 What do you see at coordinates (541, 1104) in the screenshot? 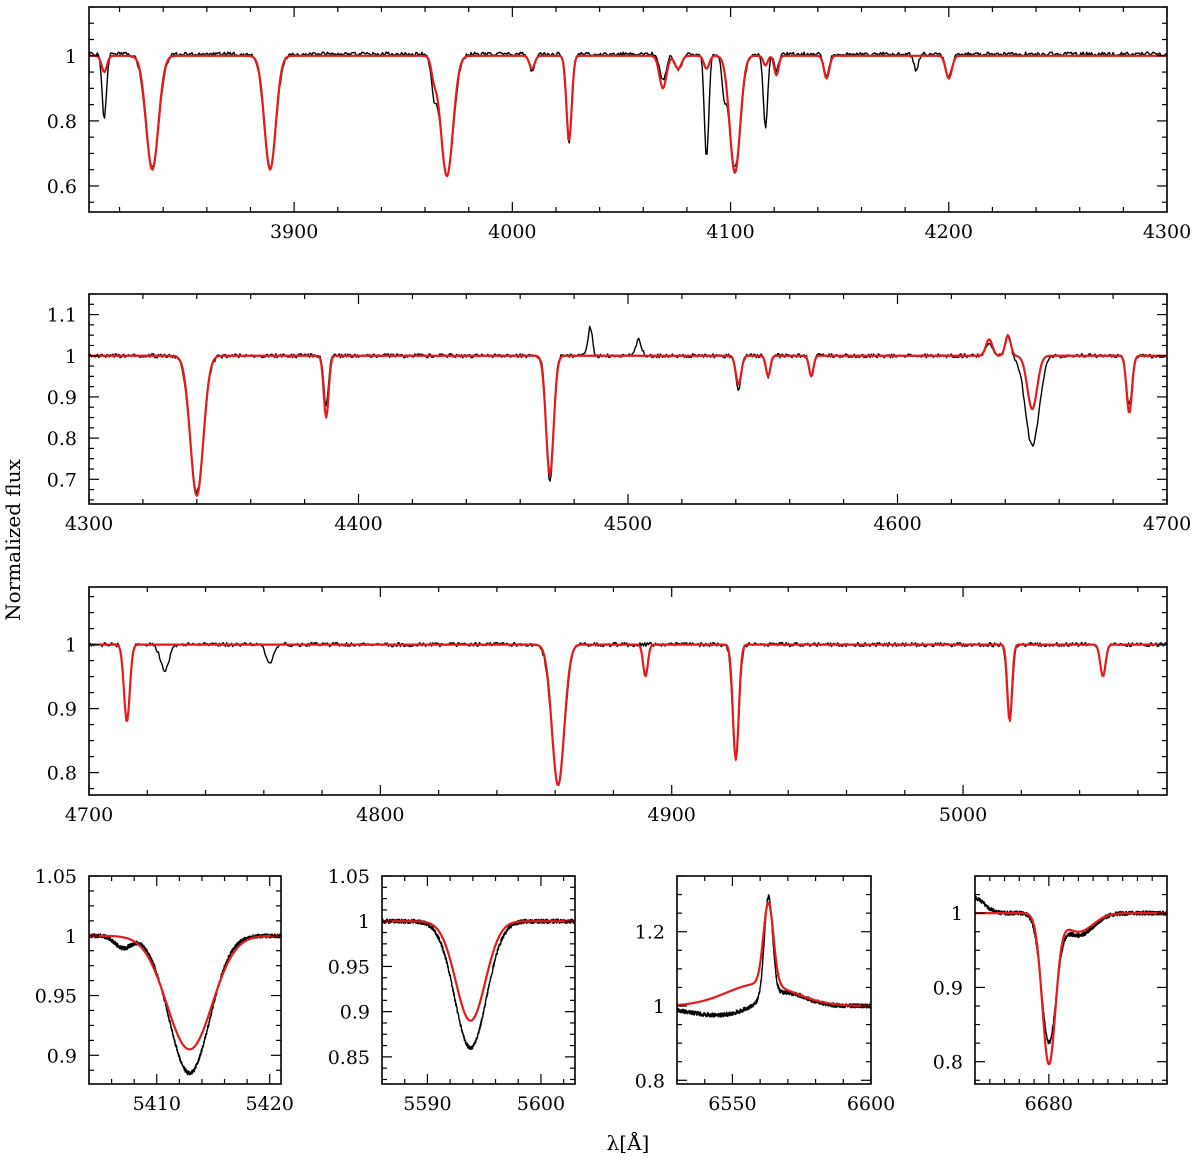
I see `x-tick-label: 5600` at bounding box center [541, 1104].